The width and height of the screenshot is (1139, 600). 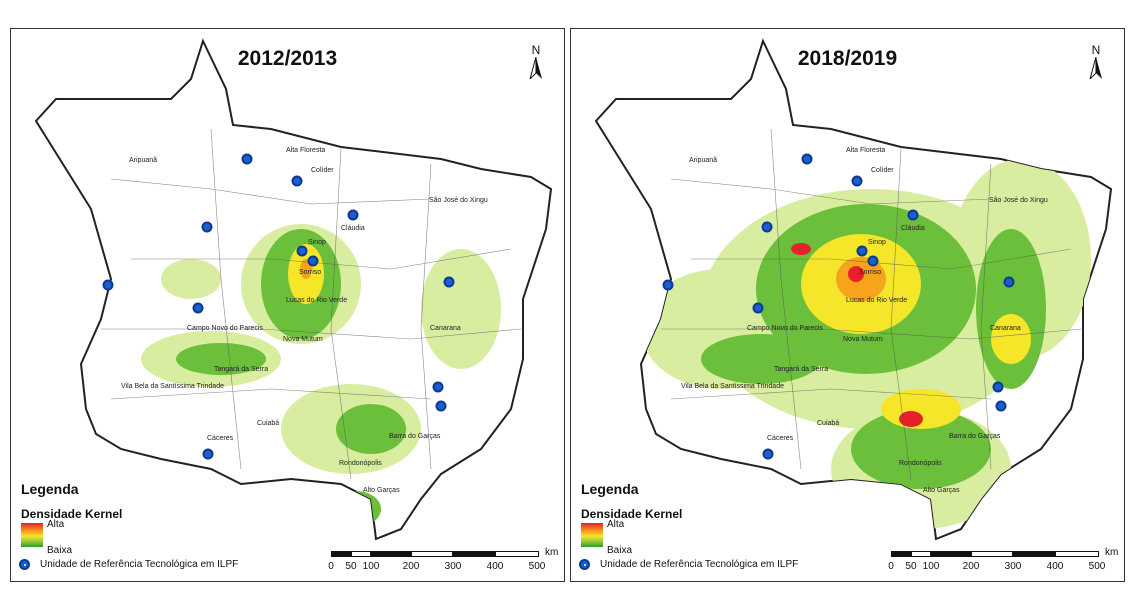 What do you see at coordinates (847, 58) in the screenshot?
I see `panel-title: 2018/2019` at bounding box center [847, 58].